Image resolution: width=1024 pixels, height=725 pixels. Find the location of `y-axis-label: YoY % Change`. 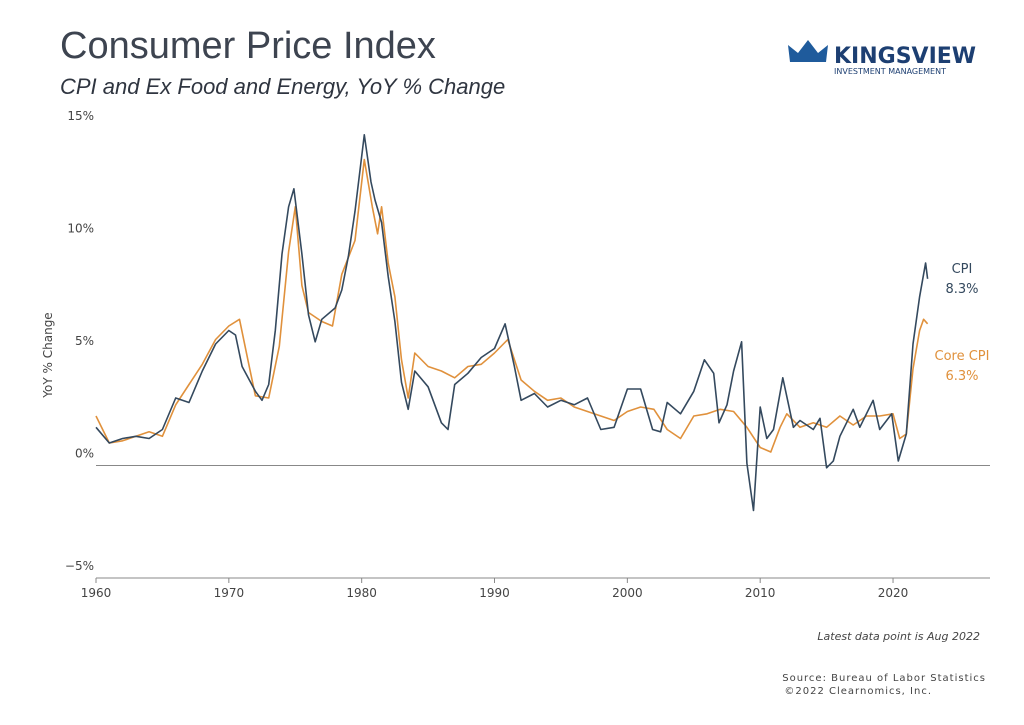

y-axis-label: YoY % Change is located at coordinates (48, 355).